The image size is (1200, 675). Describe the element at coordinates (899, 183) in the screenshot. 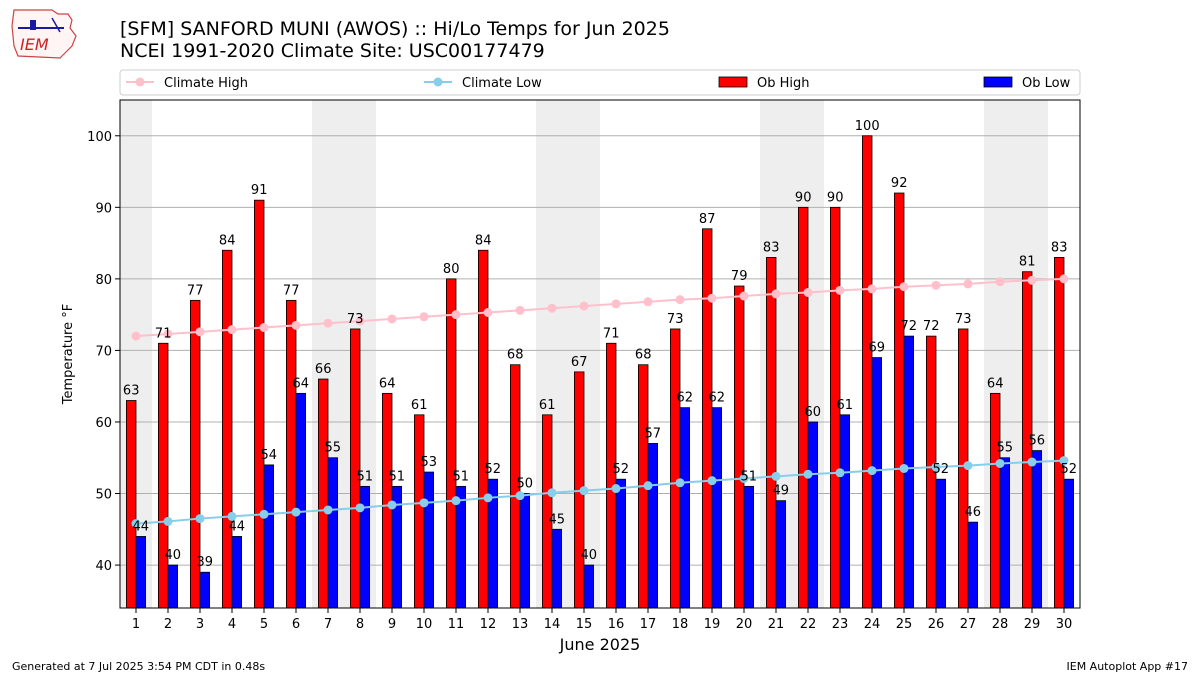

I see `ob-high-label: 92` at that location.